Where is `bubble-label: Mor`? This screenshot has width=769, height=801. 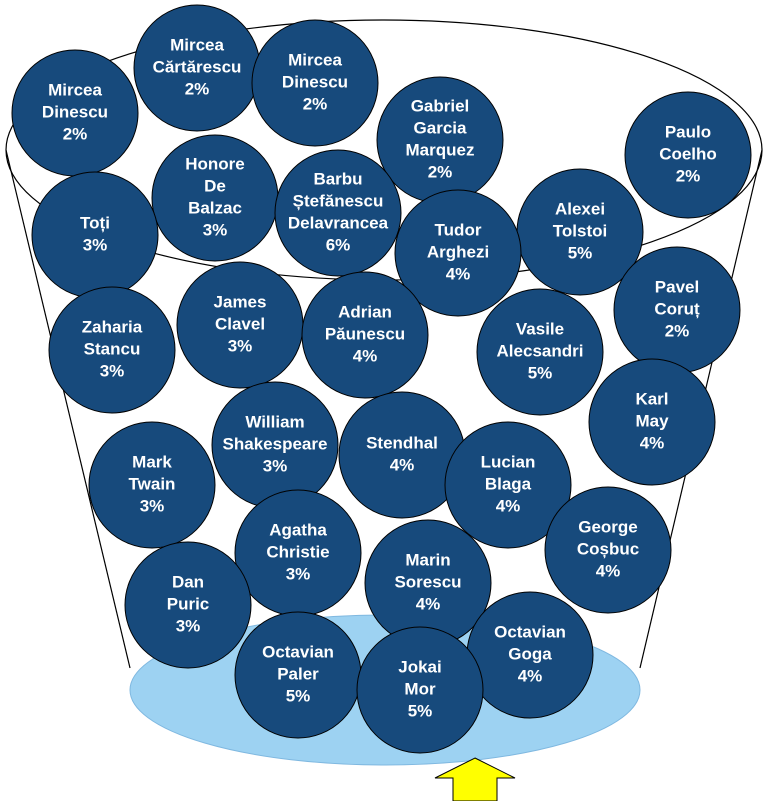 bubble-label: Mor is located at coordinates (420, 688).